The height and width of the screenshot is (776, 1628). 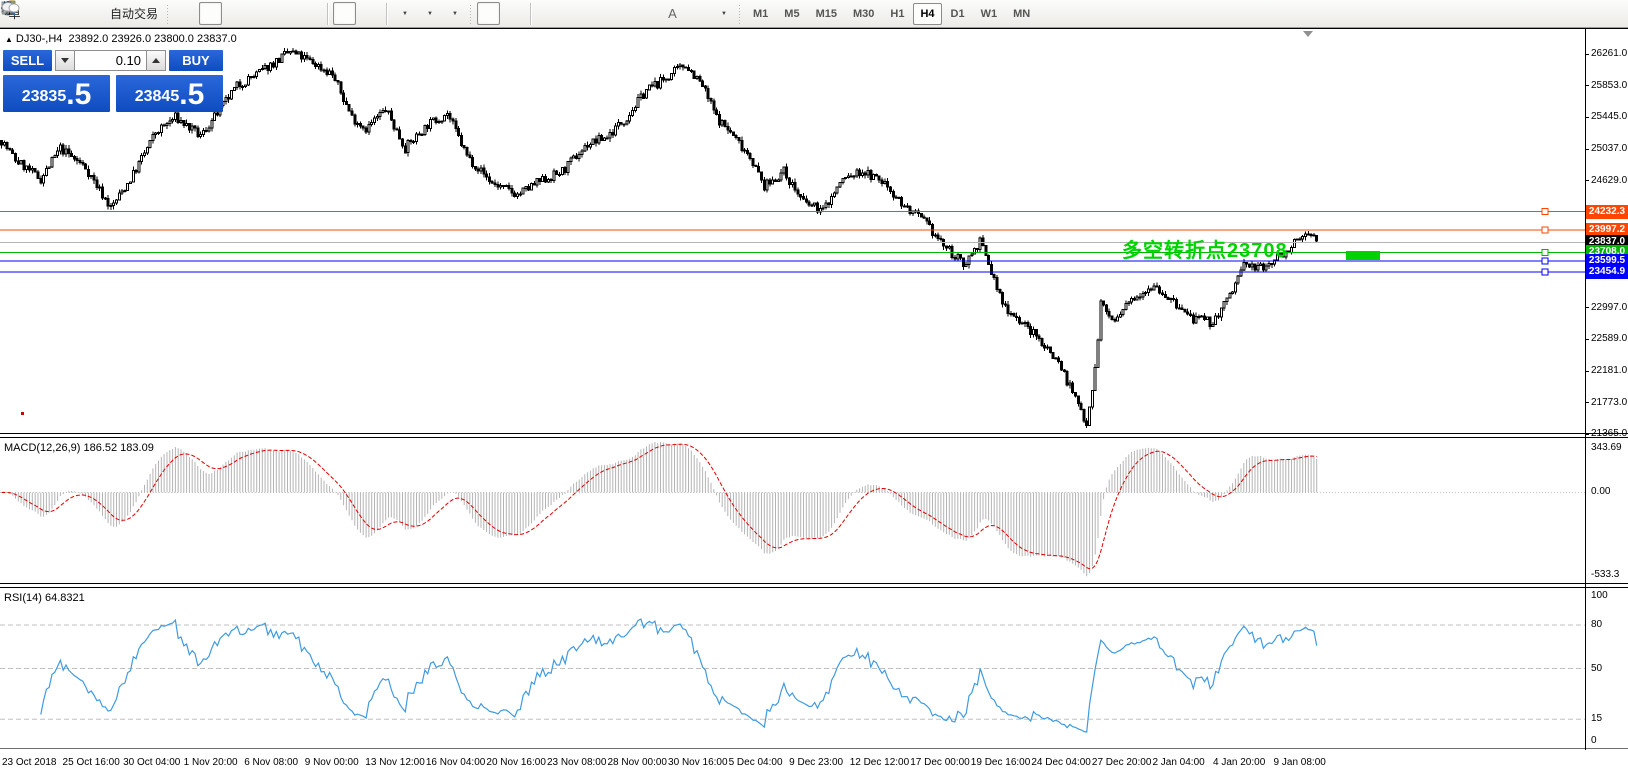 I want to click on price-tick-label: 21365.0, so click(x=1609, y=434).